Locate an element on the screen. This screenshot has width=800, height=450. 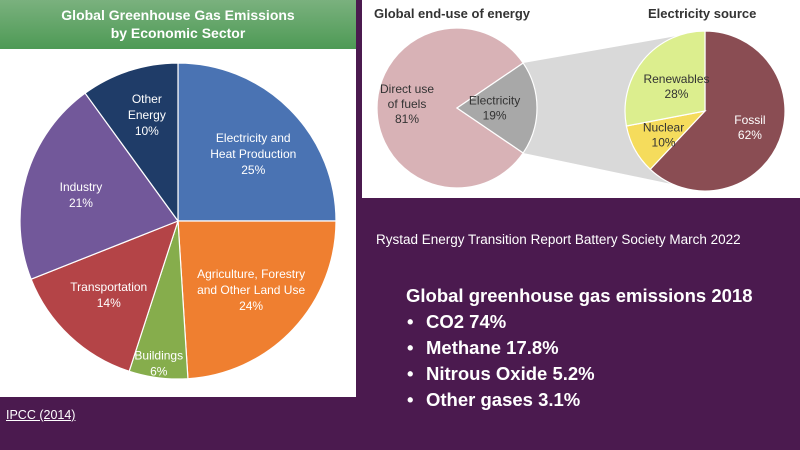
emissions-item-nitrous-oxide: Nitrous Oxide 5.2% is located at coordinates (601, 374).